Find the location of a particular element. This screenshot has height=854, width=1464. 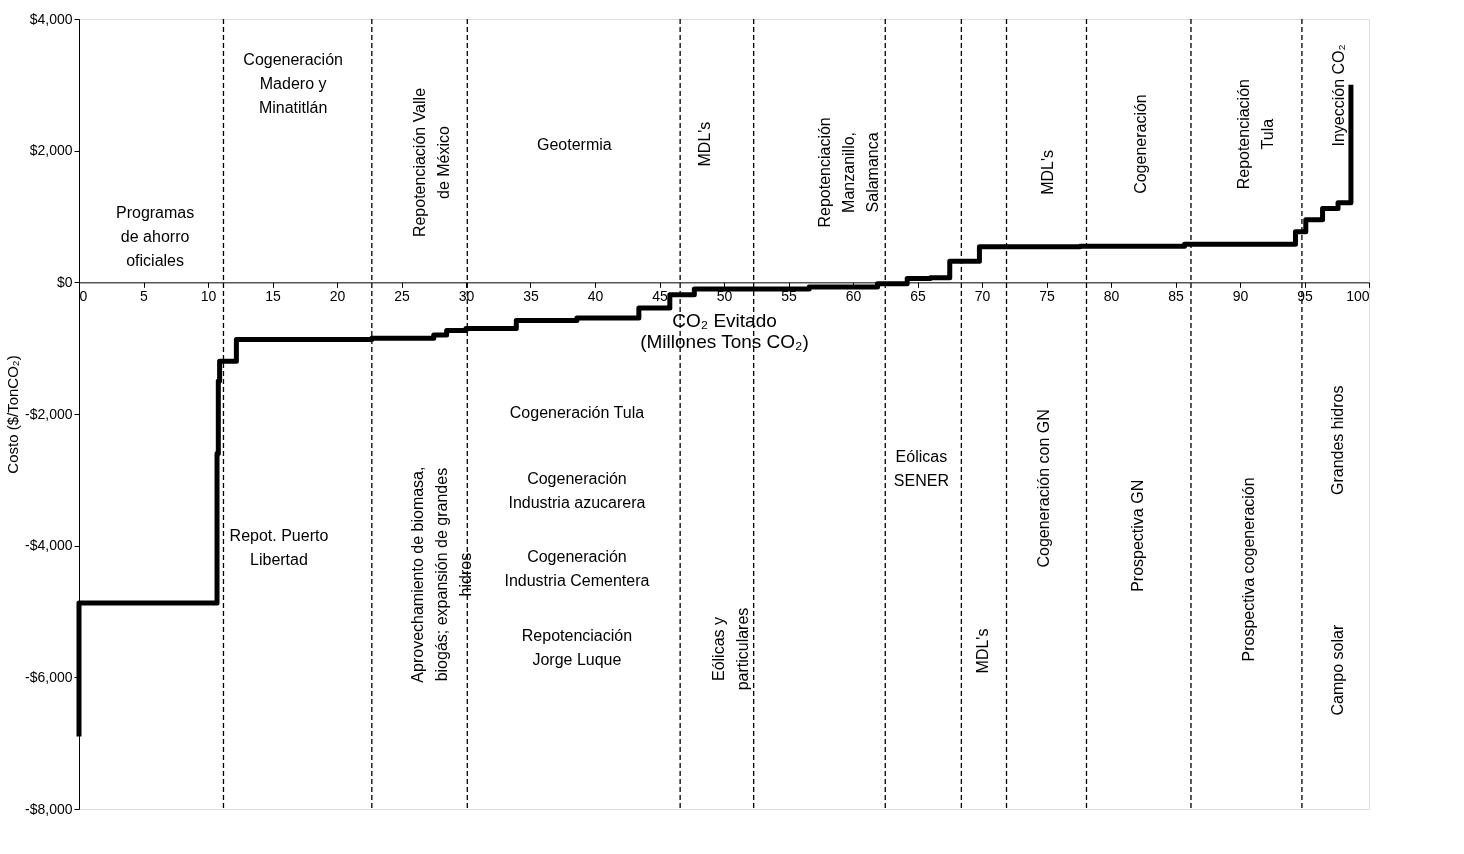

x-tick-label: 75 is located at coordinates (1047, 295).